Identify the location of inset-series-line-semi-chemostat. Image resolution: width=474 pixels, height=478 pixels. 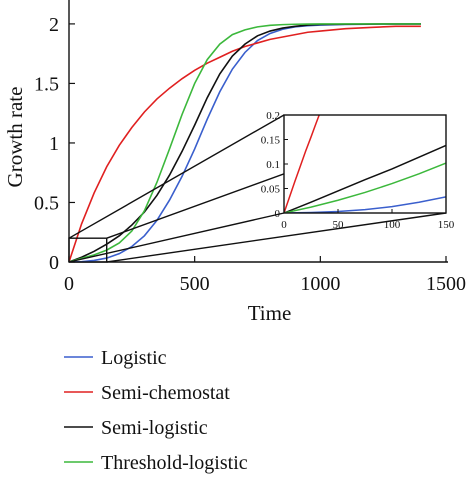
(302, 164).